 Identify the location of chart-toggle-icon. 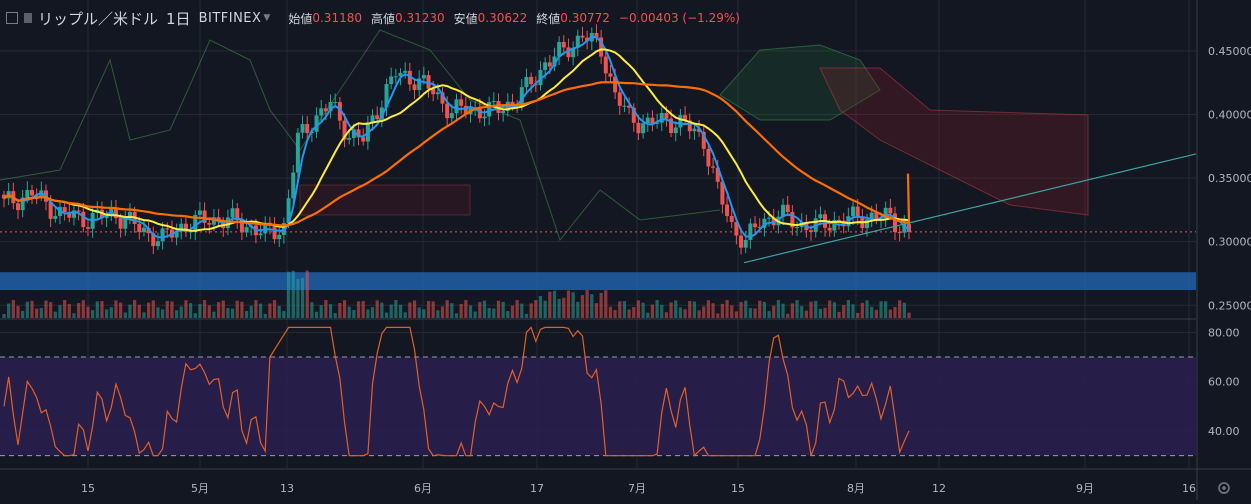
(12, 18).